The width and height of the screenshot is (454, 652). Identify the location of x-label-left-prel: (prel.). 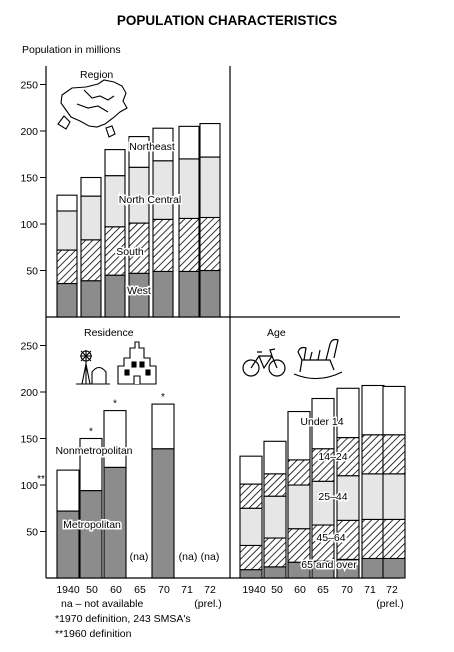
(207, 604).